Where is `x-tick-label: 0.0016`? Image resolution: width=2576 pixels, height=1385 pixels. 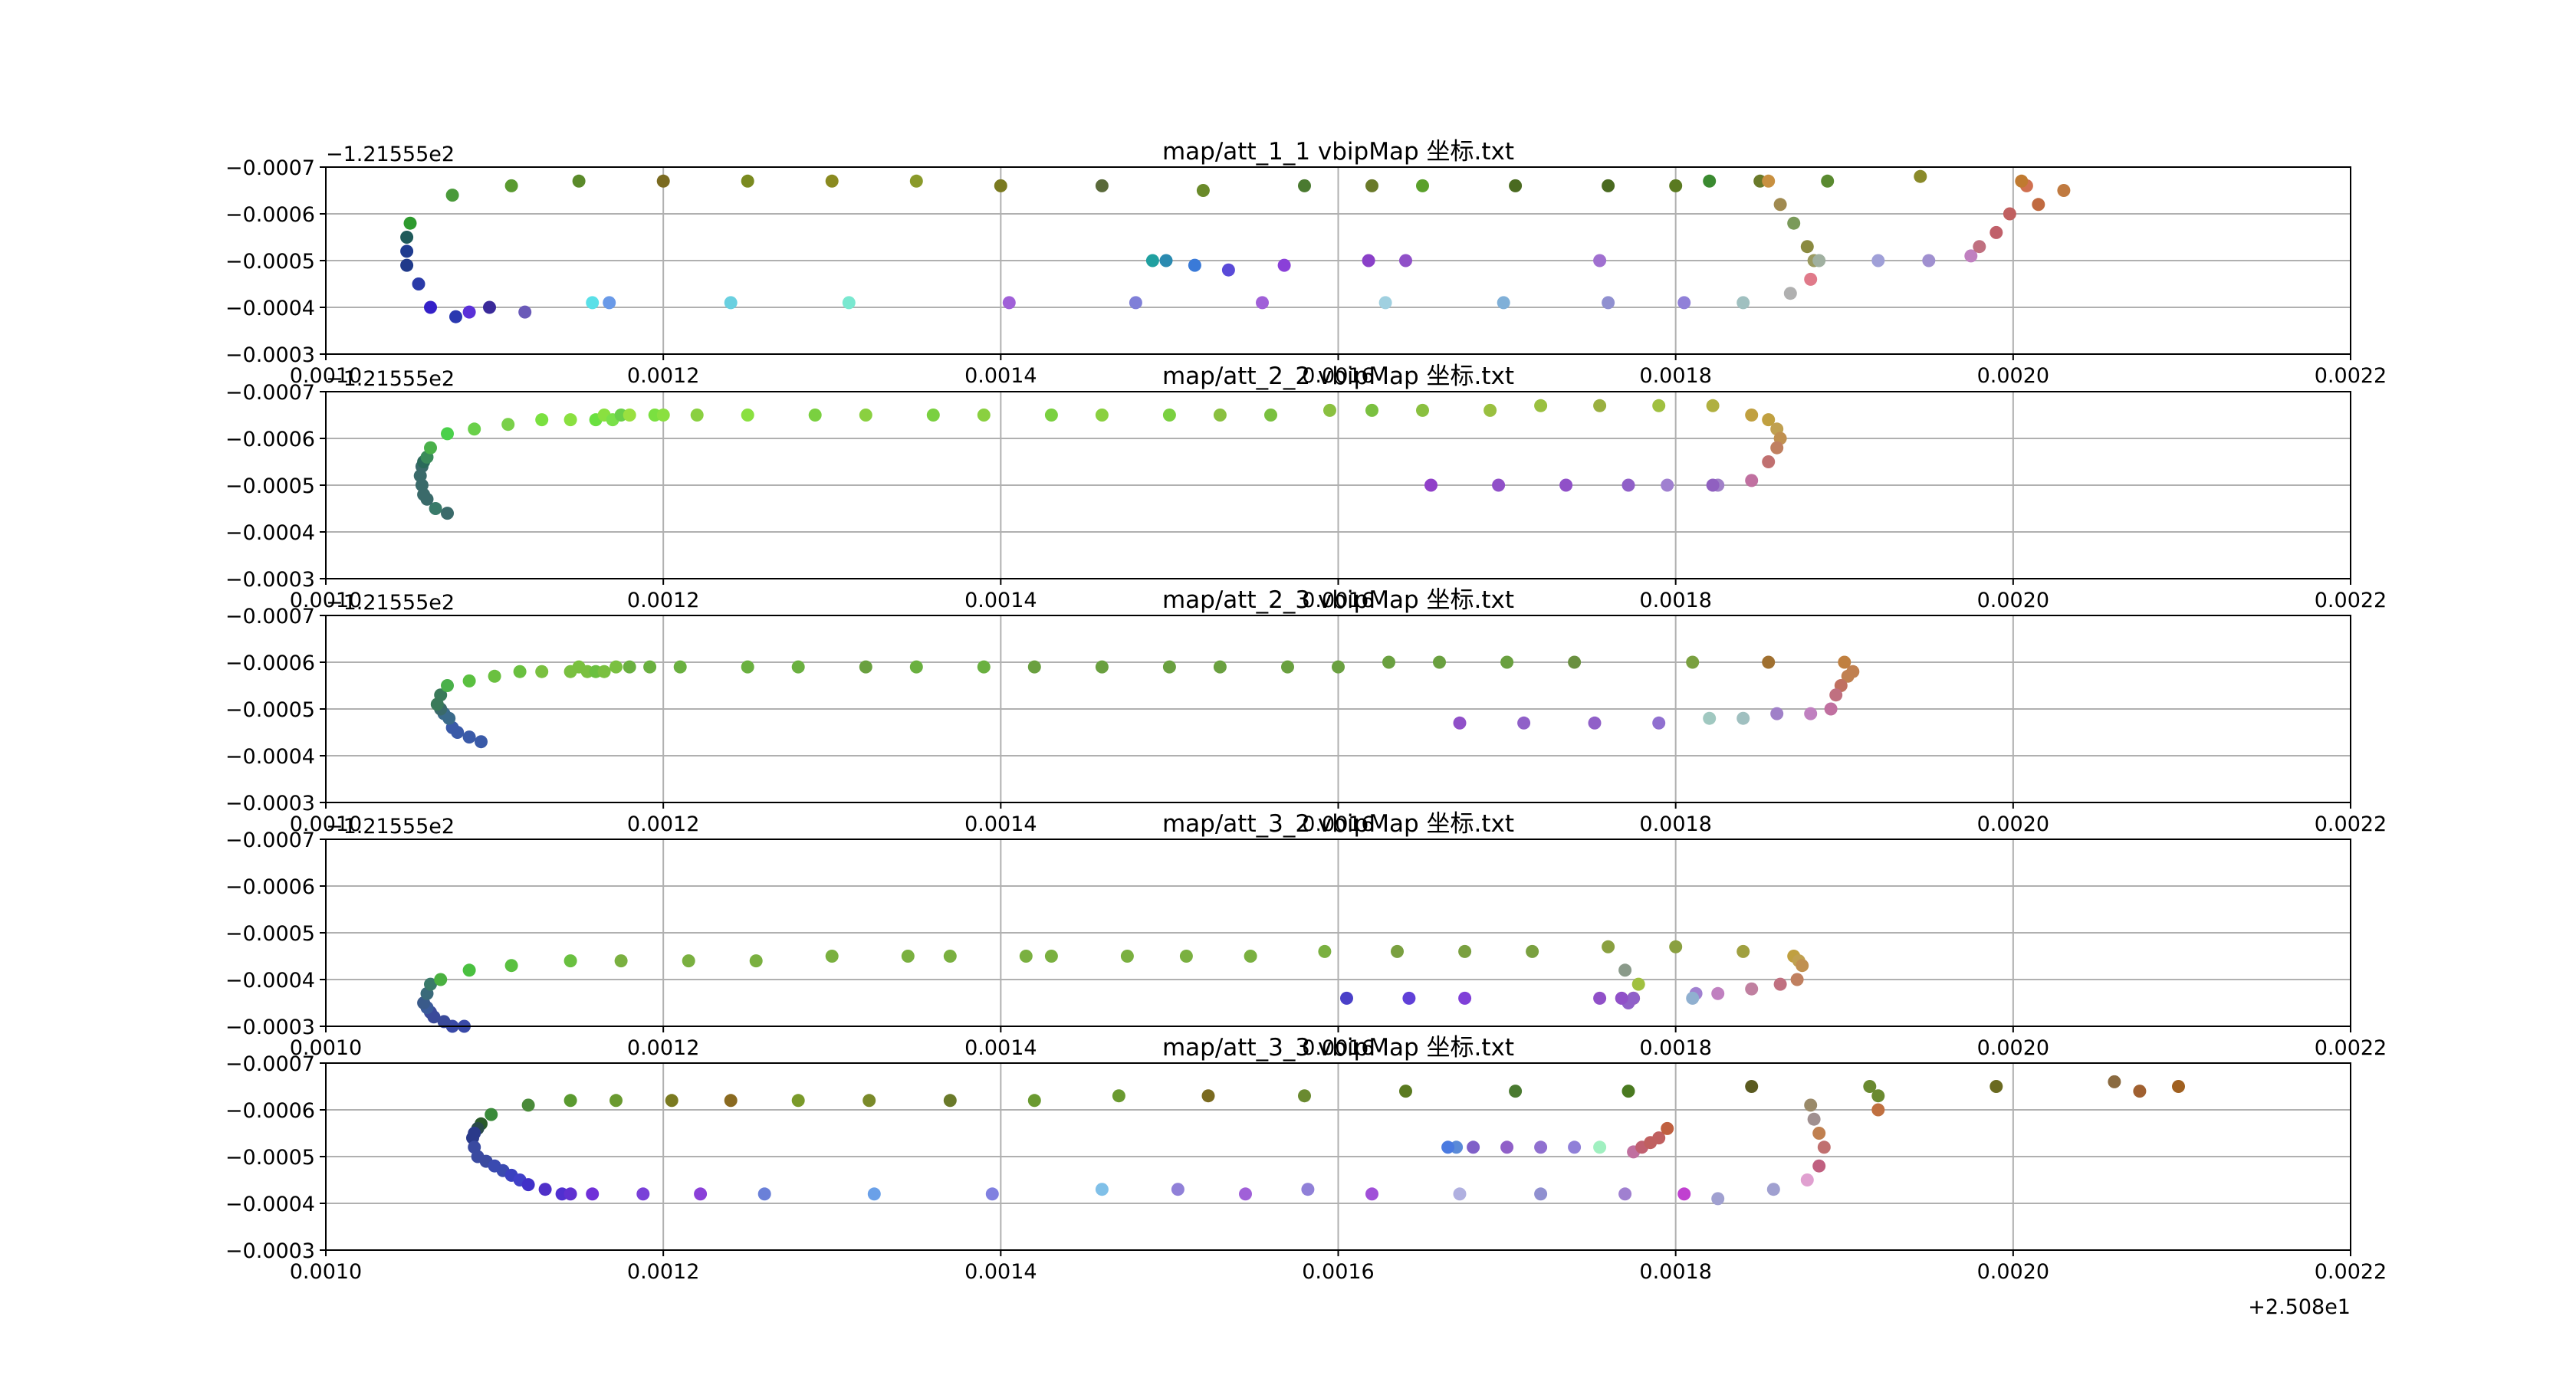 x-tick-label: 0.0016 is located at coordinates (1338, 824).